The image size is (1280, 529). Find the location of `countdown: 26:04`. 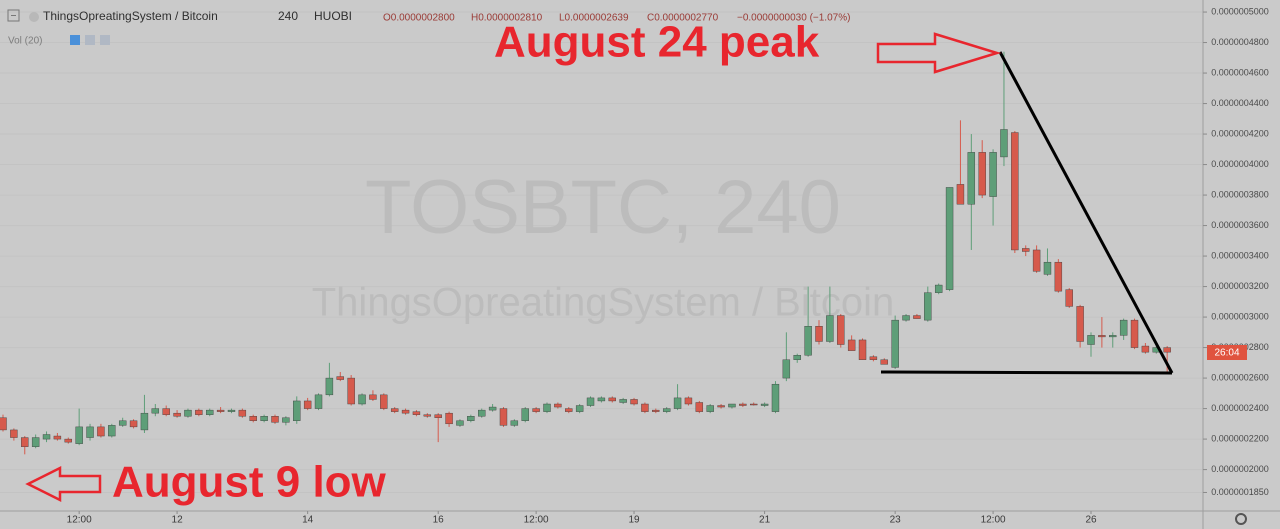

countdown: 26:04 is located at coordinates (1226, 353).